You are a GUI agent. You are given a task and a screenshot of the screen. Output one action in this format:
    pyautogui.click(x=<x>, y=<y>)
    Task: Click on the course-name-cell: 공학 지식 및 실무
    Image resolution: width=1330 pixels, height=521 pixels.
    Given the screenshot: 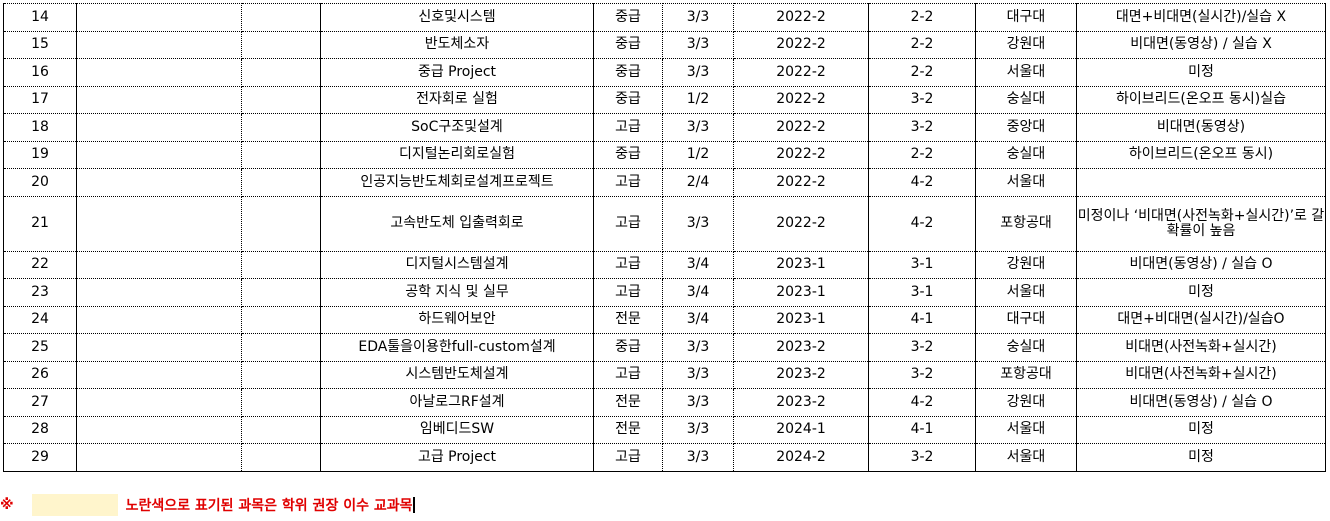 What is the action you would take?
    pyautogui.click(x=457, y=292)
    